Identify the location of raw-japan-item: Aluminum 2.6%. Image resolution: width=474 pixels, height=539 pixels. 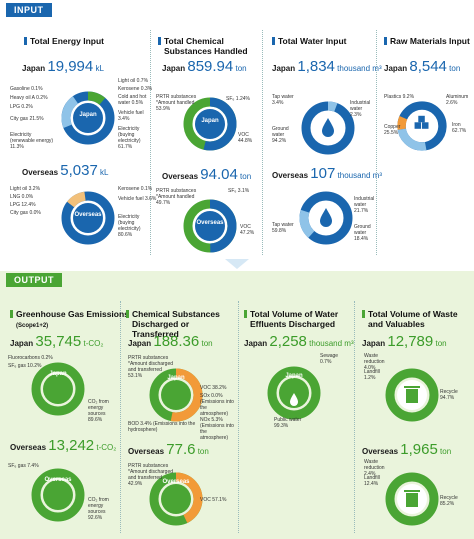
(457, 100).